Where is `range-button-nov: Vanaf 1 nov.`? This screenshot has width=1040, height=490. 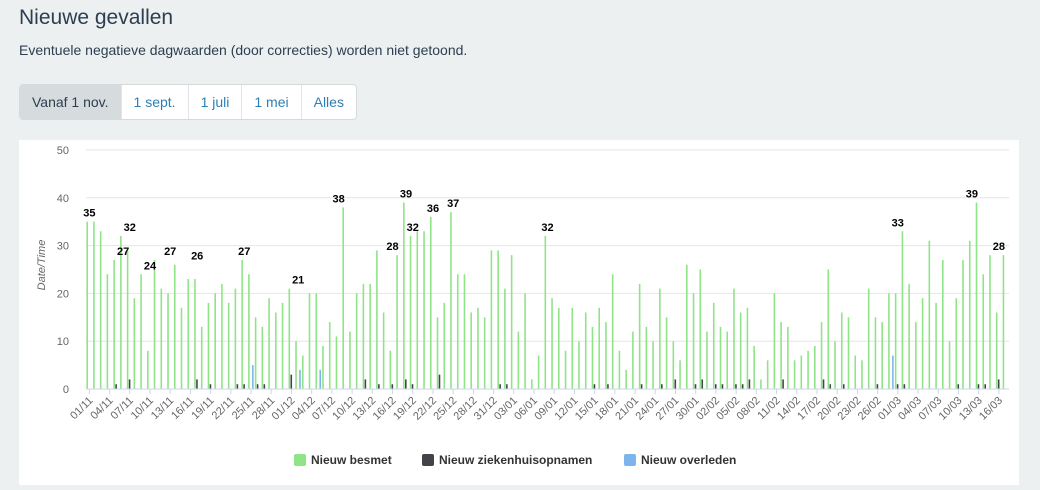
range-button-nov: Vanaf 1 nov. is located at coordinates (71, 102).